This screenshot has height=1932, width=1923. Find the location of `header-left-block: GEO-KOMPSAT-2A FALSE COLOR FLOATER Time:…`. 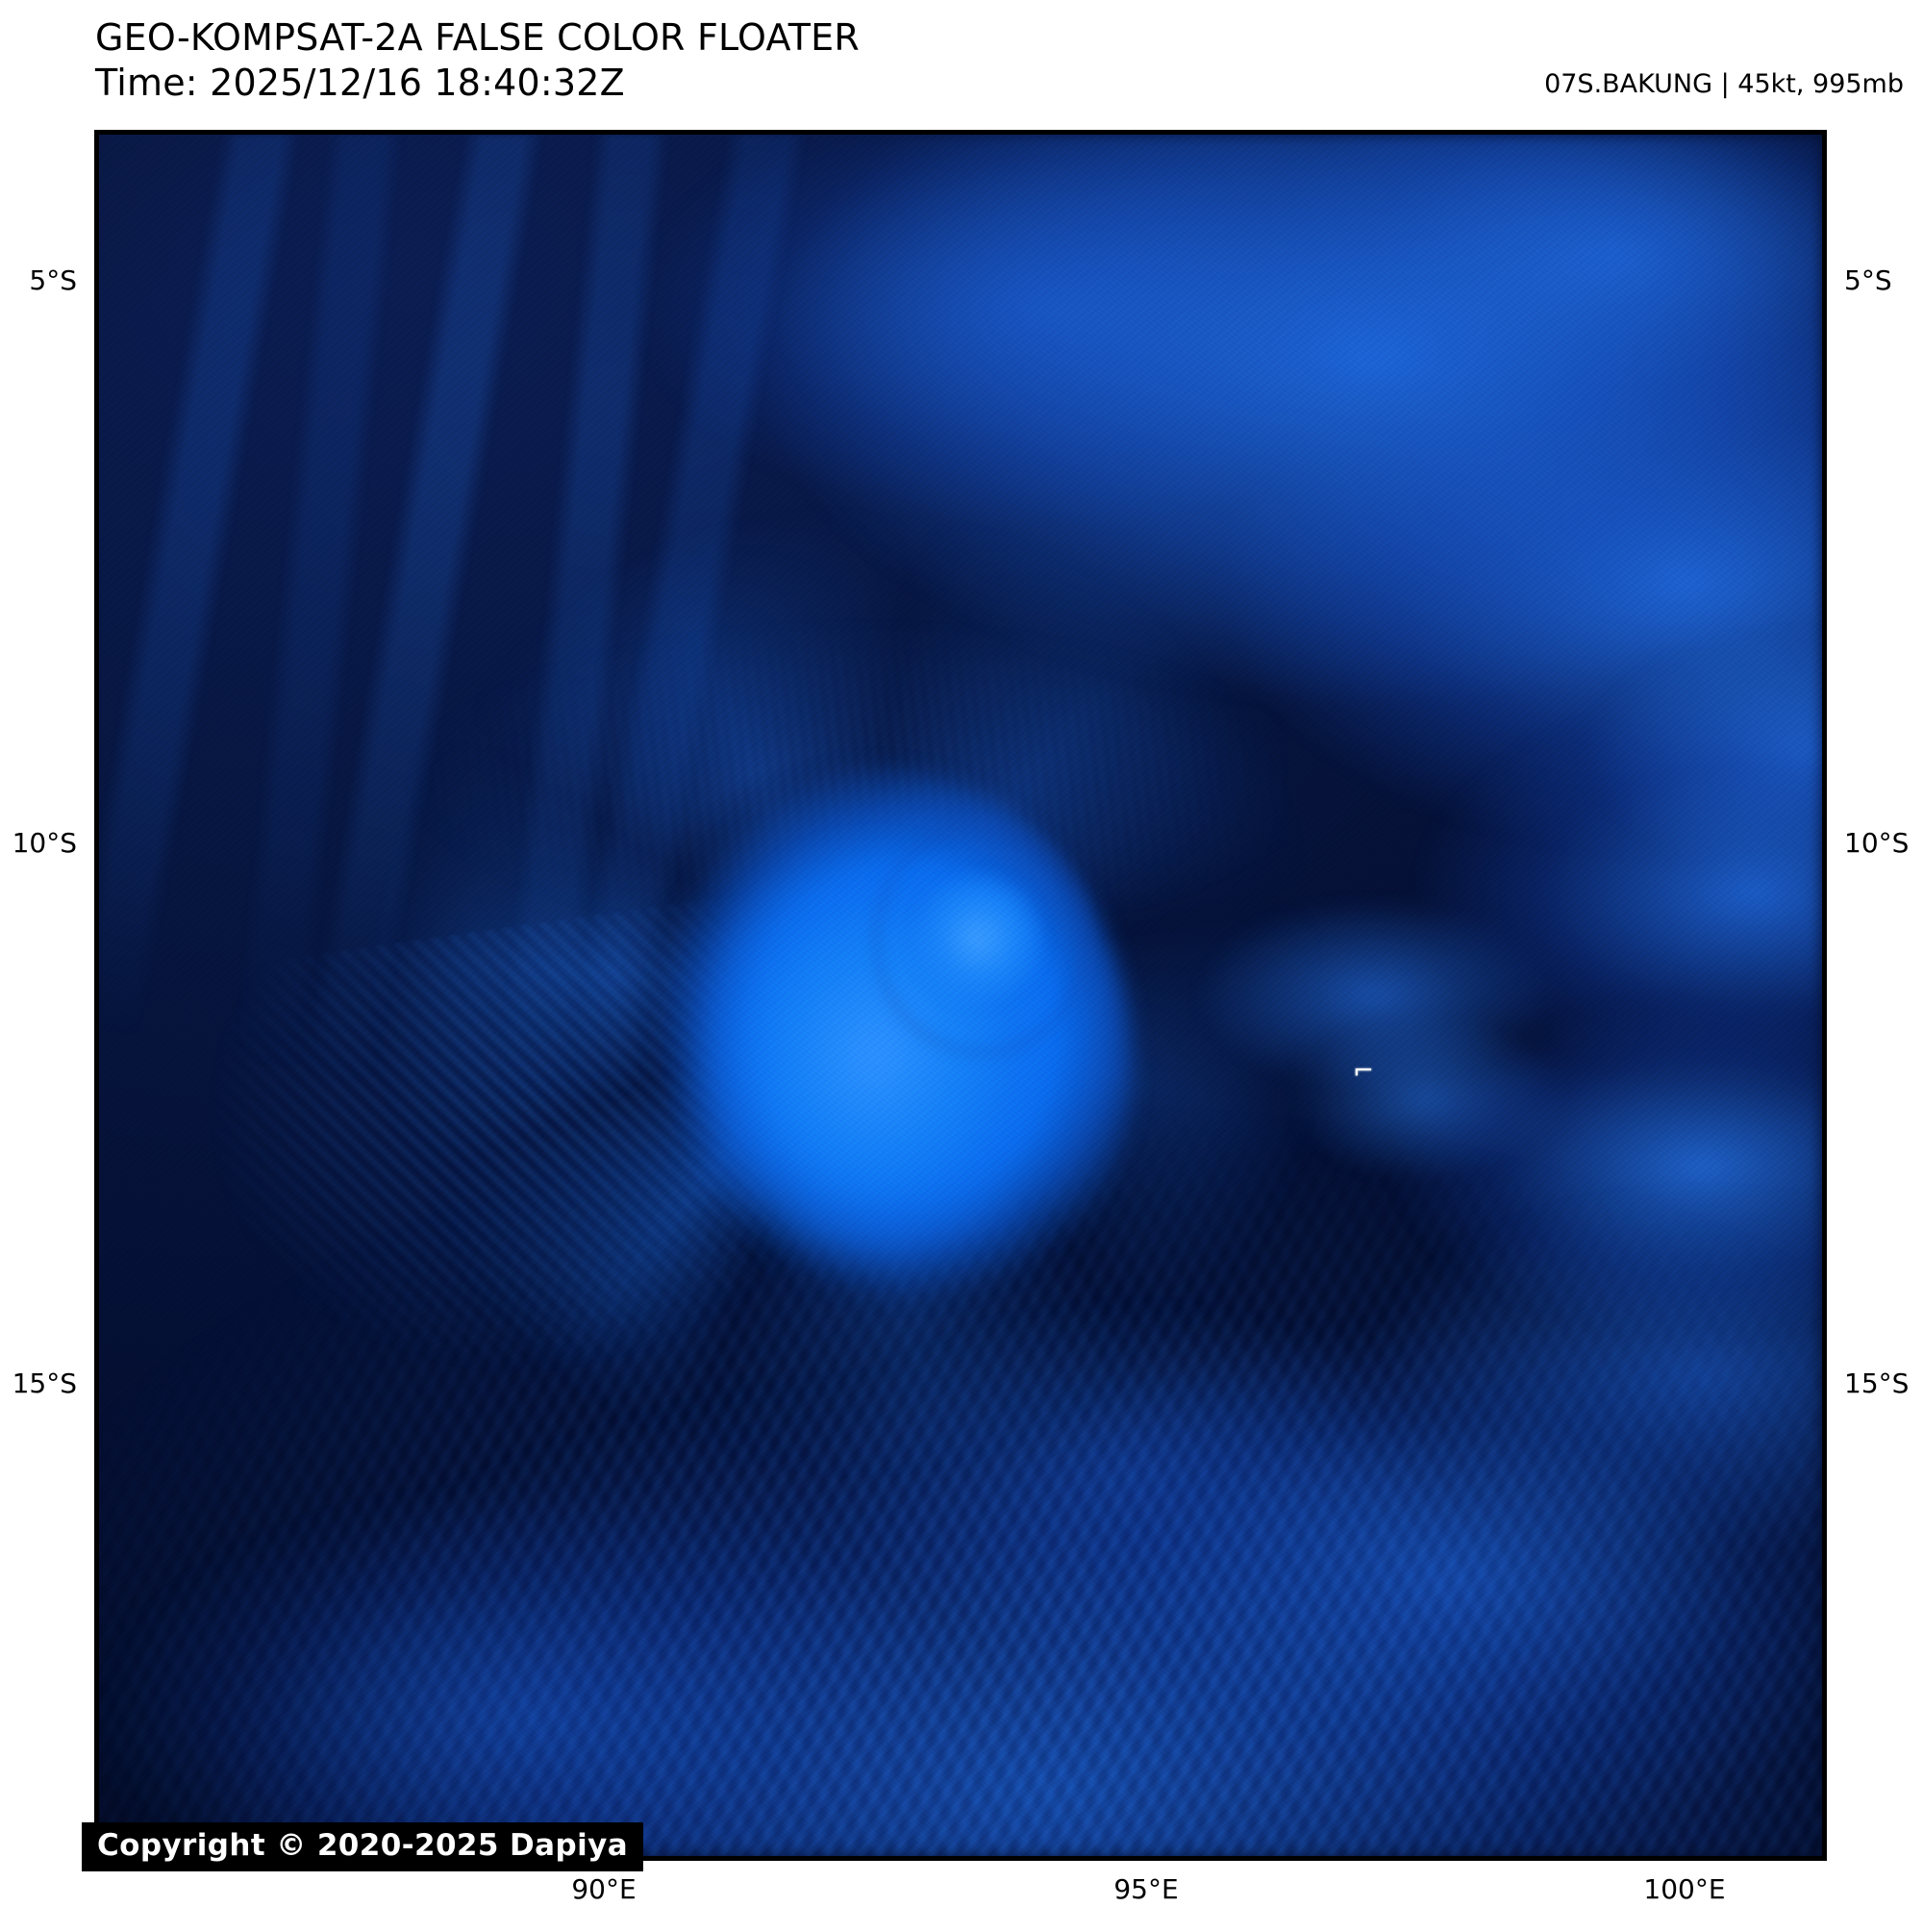

header-left-block: GEO-KOMPSAT-2A FALSE COLOR FLOATER Time:… is located at coordinates (477, 60).